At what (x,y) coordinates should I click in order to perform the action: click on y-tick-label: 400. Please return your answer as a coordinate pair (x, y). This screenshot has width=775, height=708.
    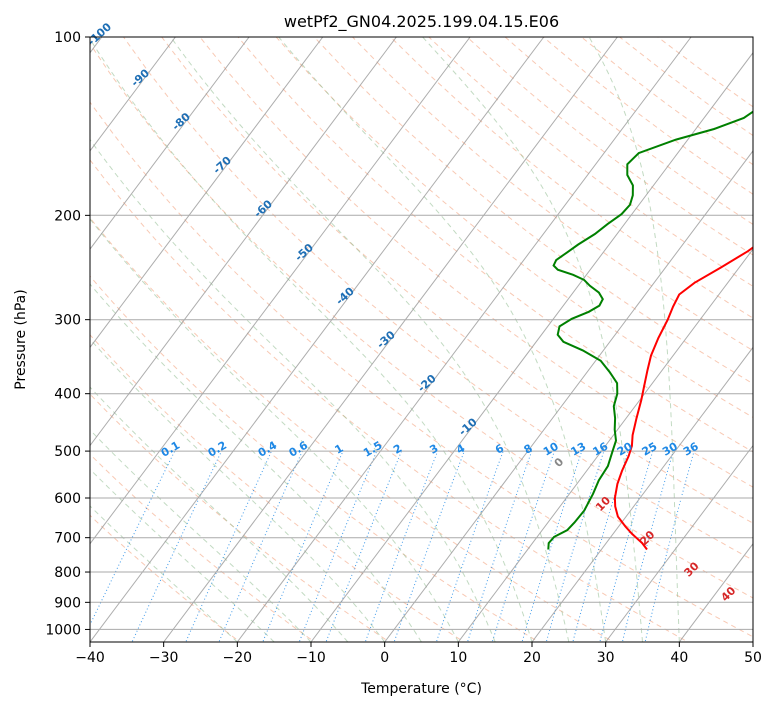
    Looking at the image, I should click on (67, 395).